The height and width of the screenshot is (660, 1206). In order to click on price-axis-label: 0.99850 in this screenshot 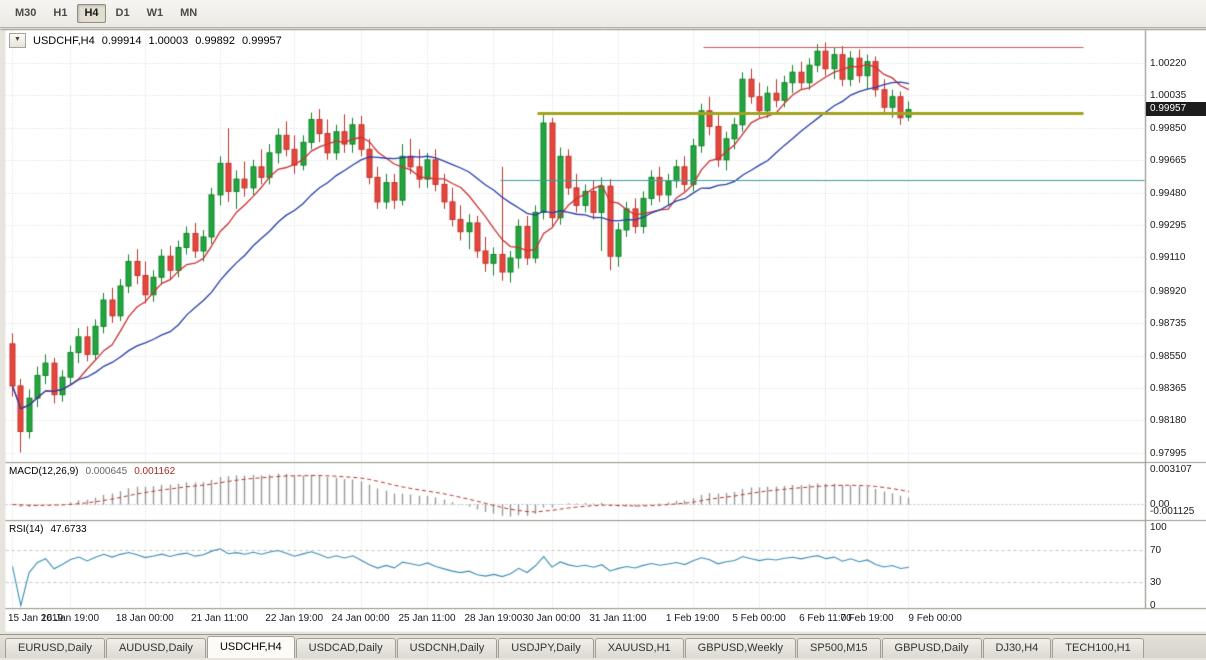, I will do `click(1168, 128)`.